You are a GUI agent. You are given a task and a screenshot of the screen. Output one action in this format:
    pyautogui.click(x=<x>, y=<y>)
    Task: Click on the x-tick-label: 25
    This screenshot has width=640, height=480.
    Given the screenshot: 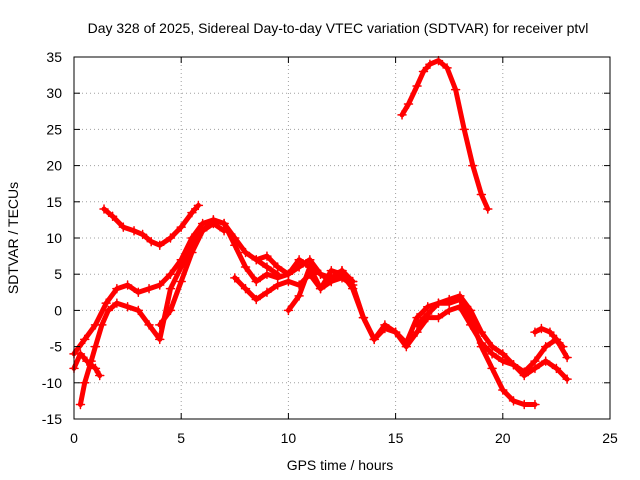 What is the action you would take?
    pyautogui.click(x=610, y=438)
    